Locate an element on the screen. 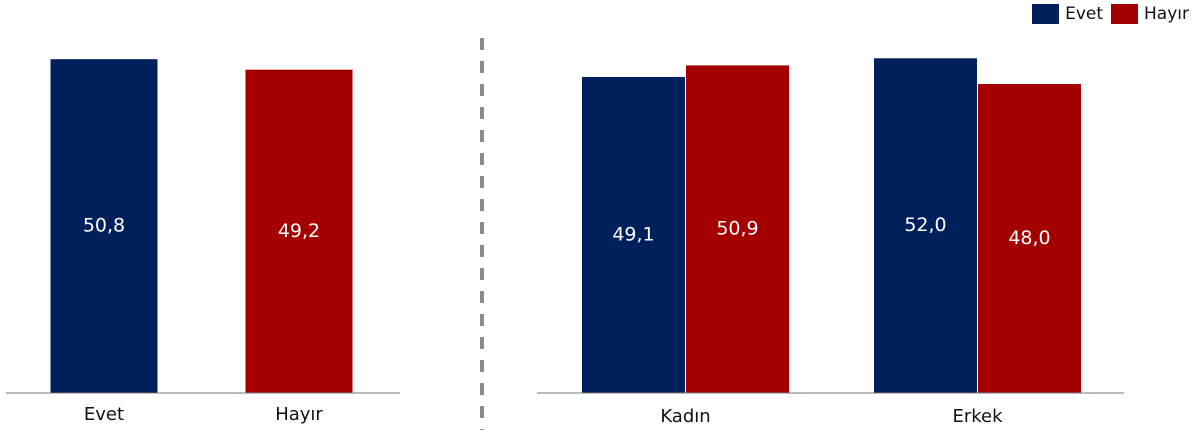 The width and height of the screenshot is (1203, 434). data-label: 52,0 is located at coordinates (925, 225).